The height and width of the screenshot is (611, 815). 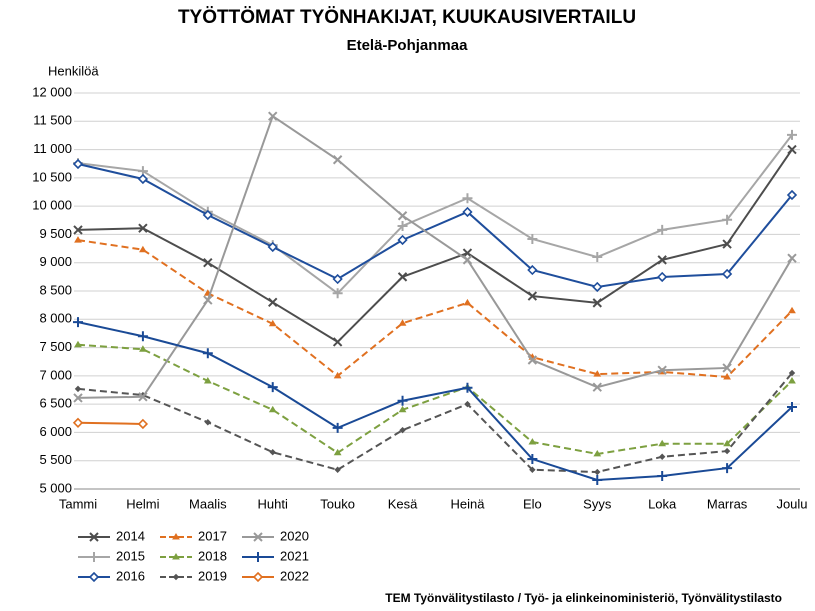 I want to click on x-tick-label: Tammi, so click(x=78, y=503).